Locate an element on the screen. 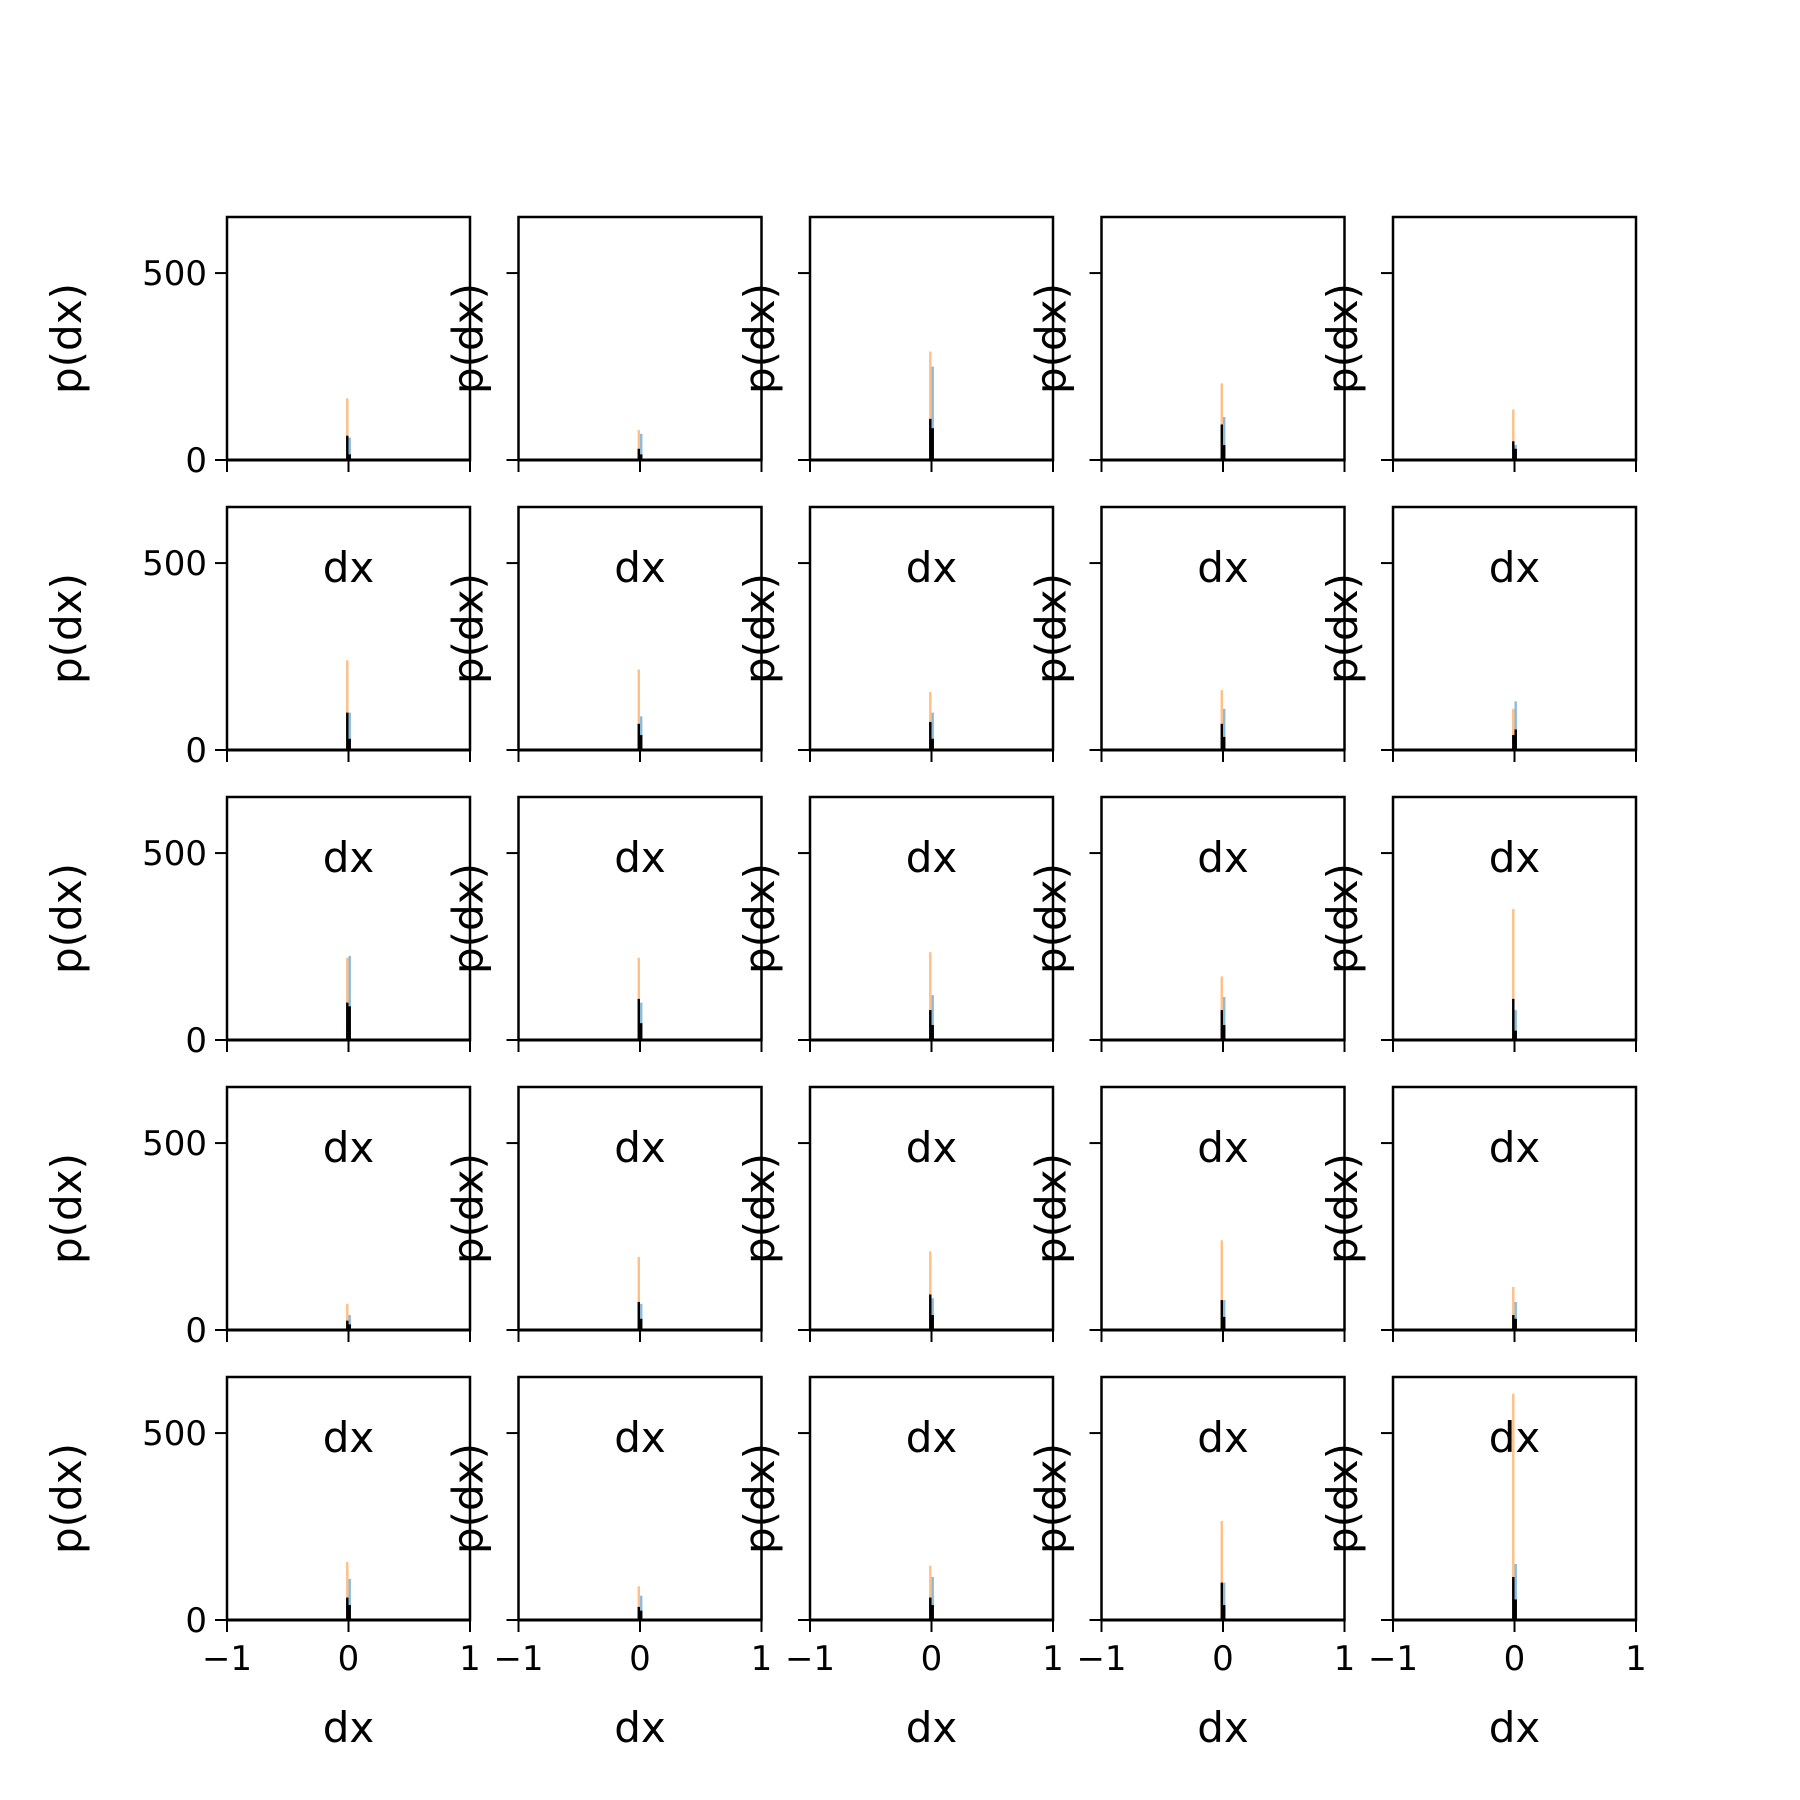 This screenshot has width=1800, height=1800. subplot-r2-c3: dx p(dx) is located at coordinates (895, 693).